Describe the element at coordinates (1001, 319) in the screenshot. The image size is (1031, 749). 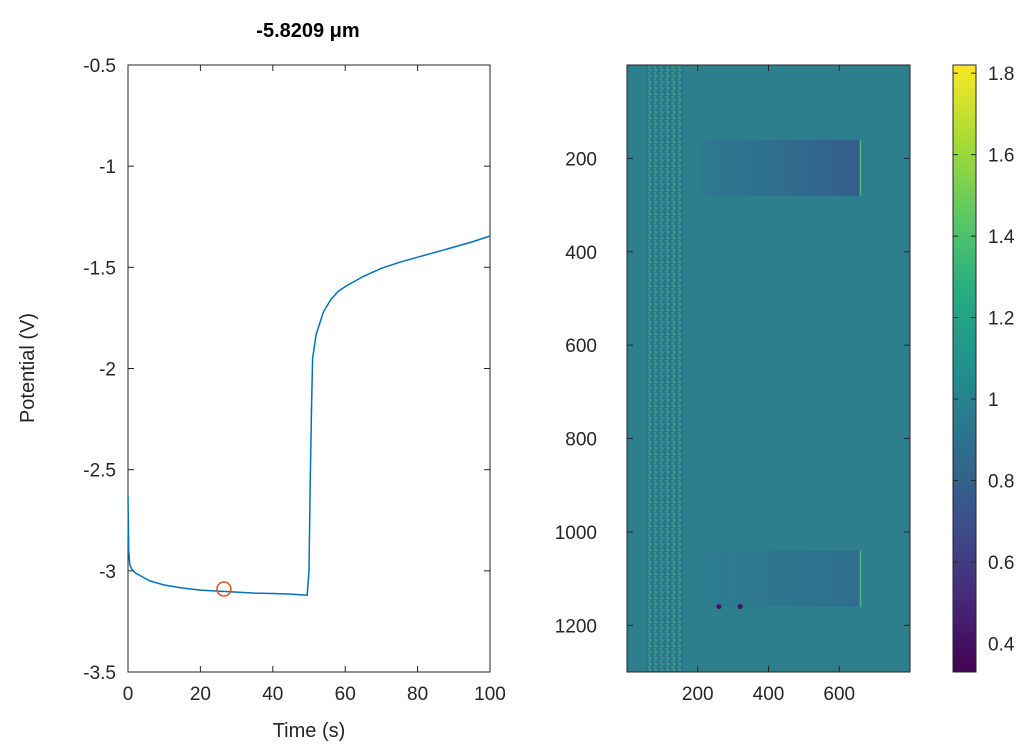
I see `colorbar-tick-label: 1.2` at that location.